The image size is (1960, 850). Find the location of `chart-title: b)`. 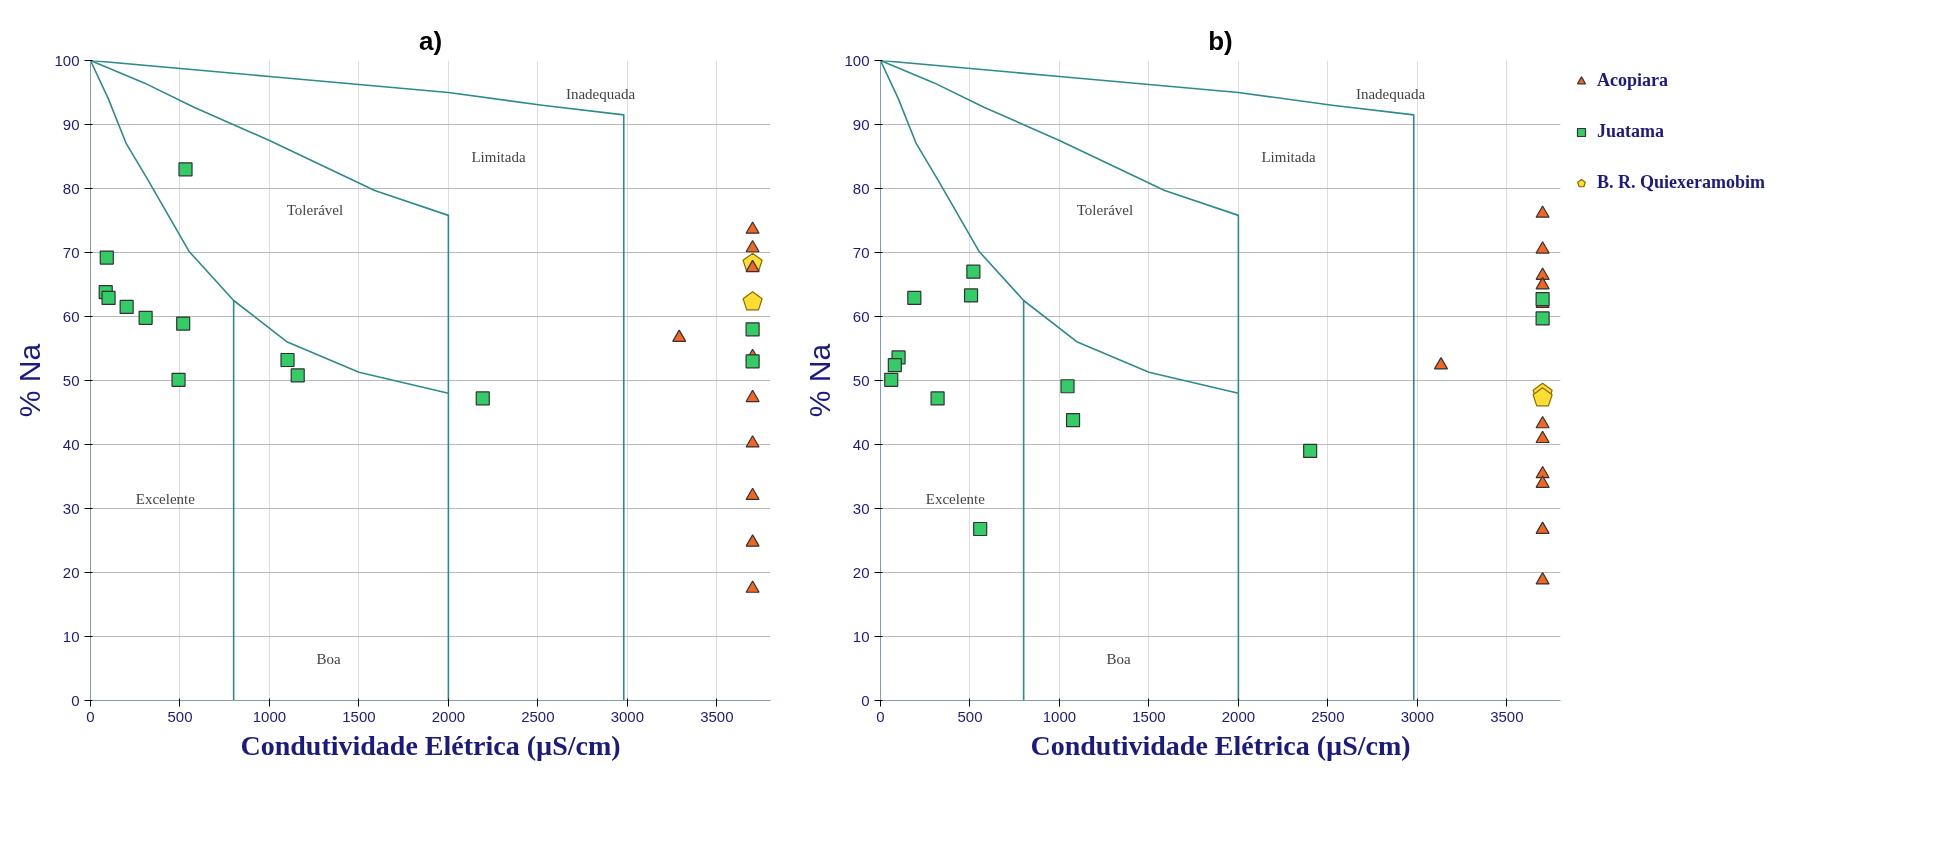

chart-title: b) is located at coordinates (1220, 40).